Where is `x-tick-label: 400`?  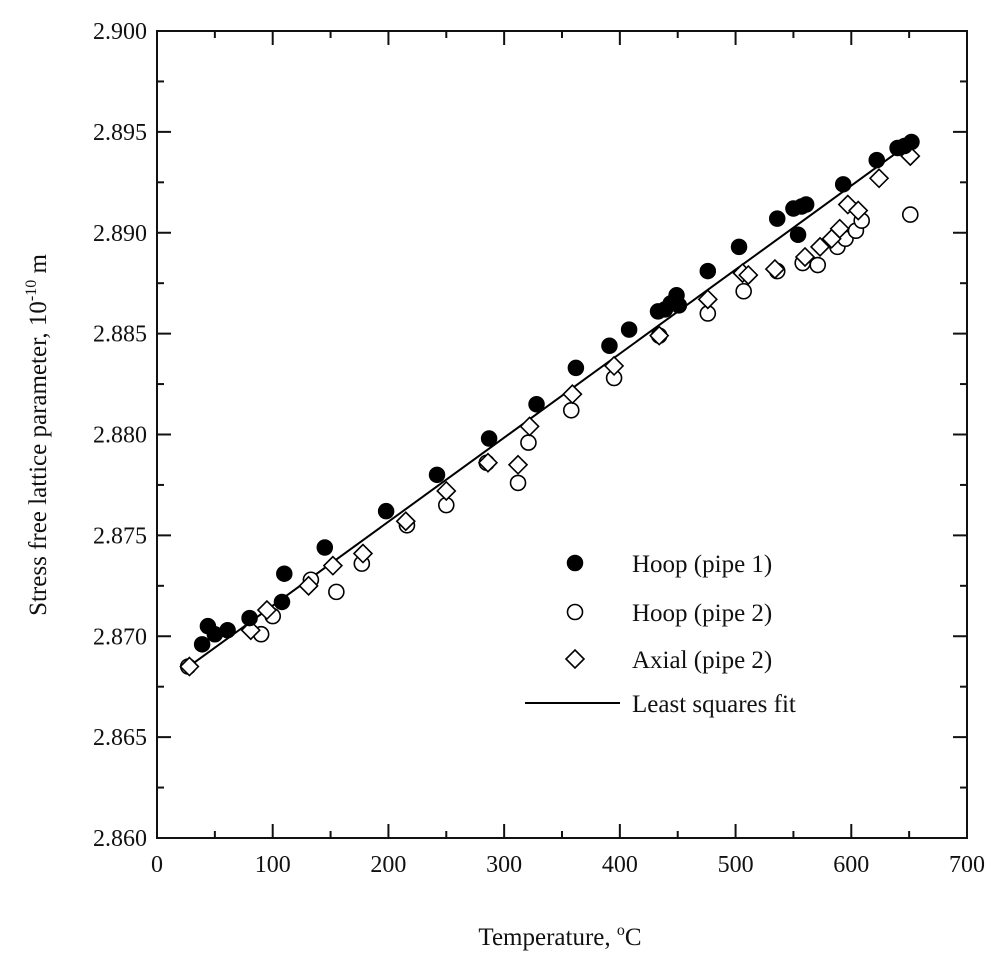
x-tick-label: 400 is located at coordinates (620, 865).